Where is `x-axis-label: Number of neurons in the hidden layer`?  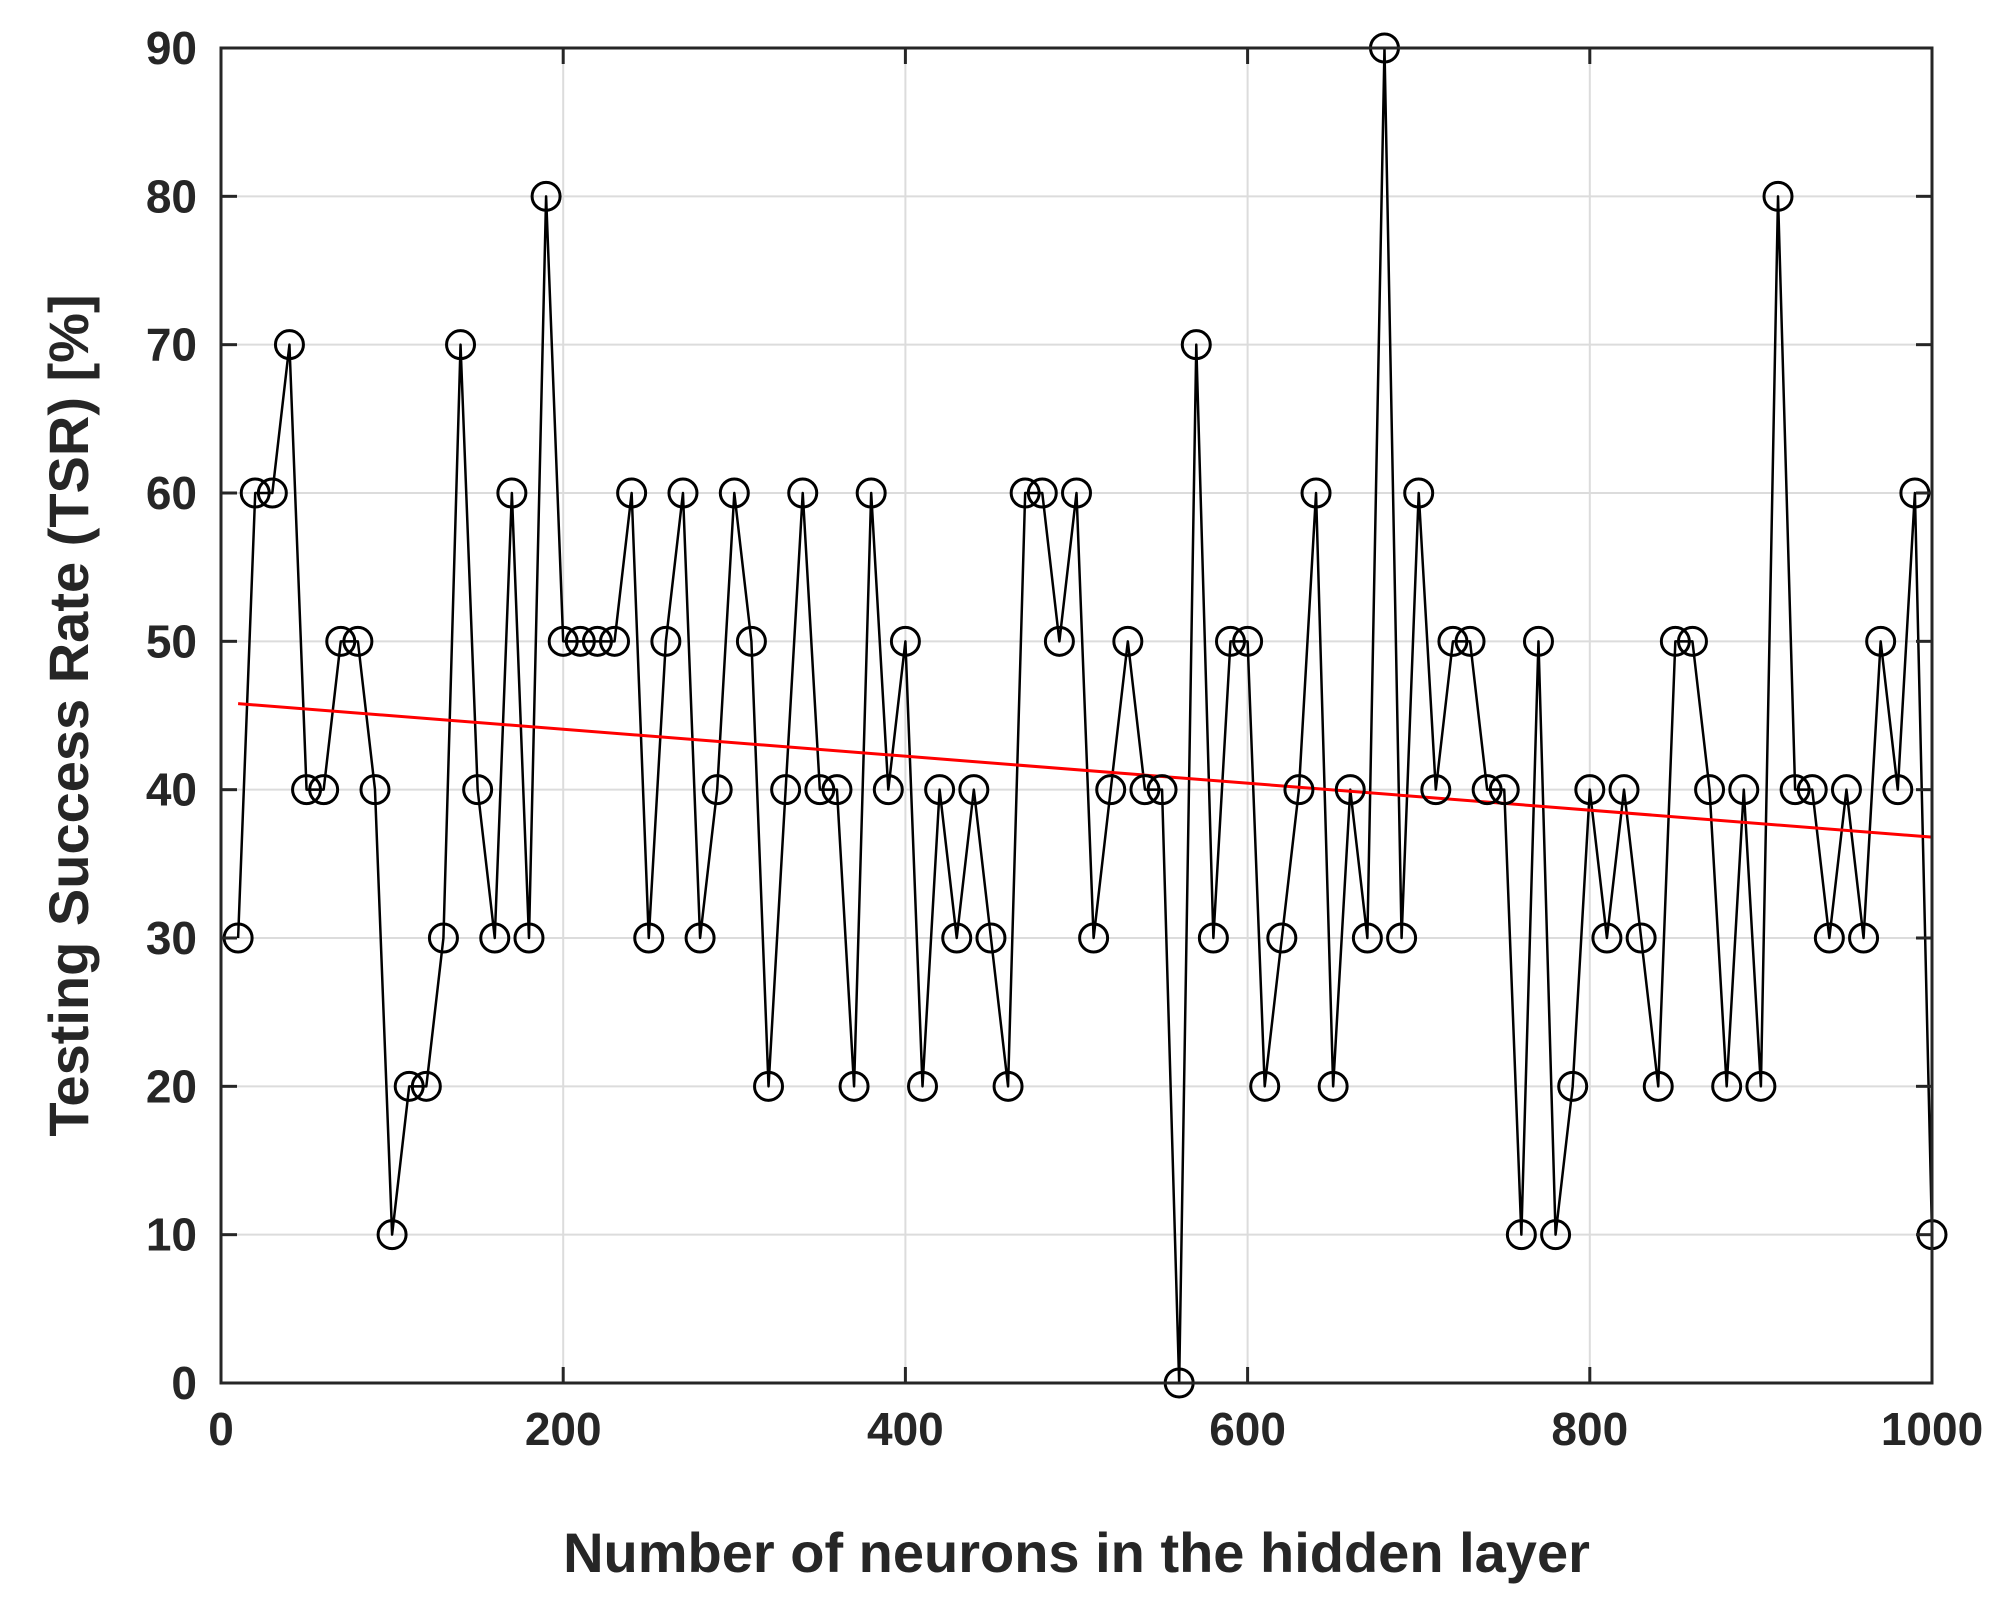 x-axis-label: Number of neurons in the hidden layer is located at coordinates (1076, 1552).